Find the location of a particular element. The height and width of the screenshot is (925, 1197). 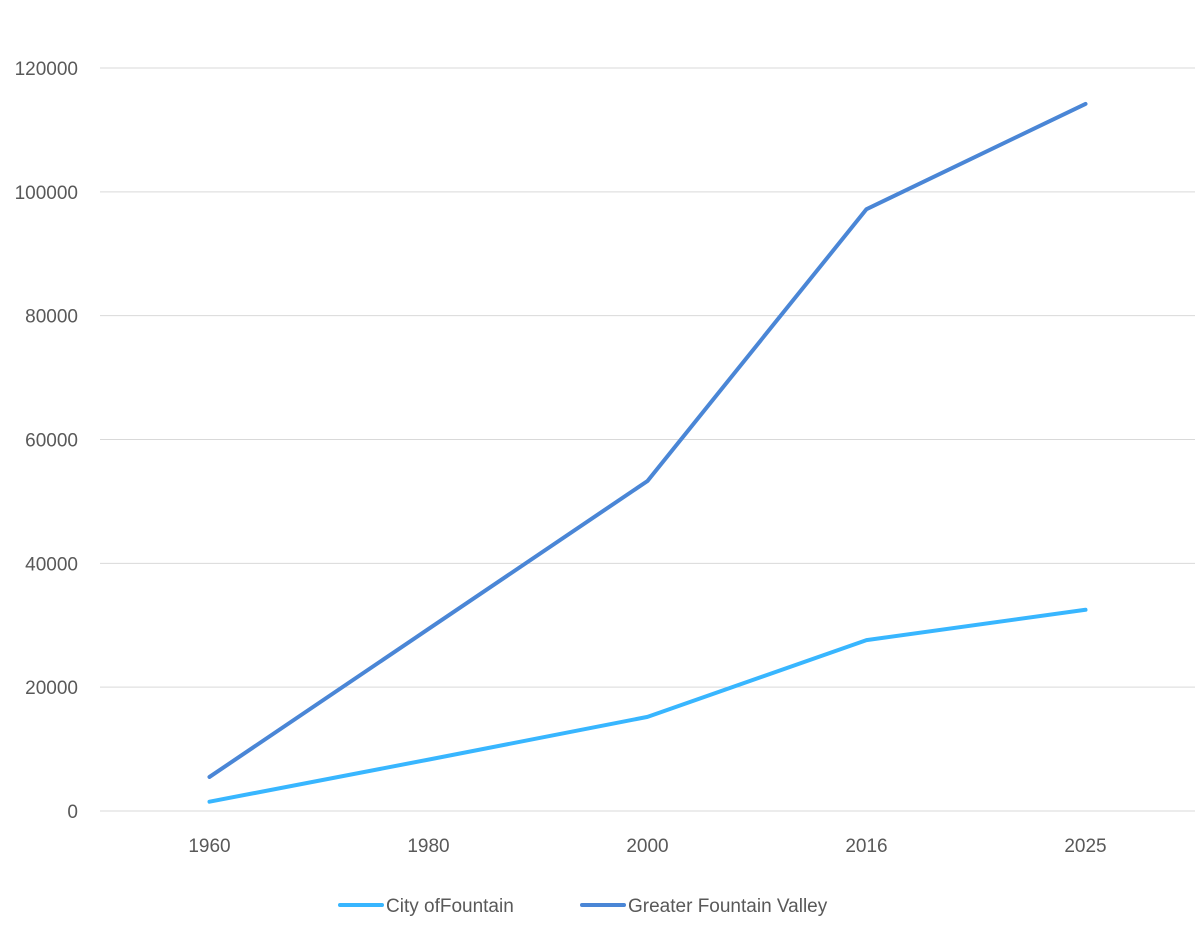

y-tick-label: 40000 is located at coordinates (51, 564).